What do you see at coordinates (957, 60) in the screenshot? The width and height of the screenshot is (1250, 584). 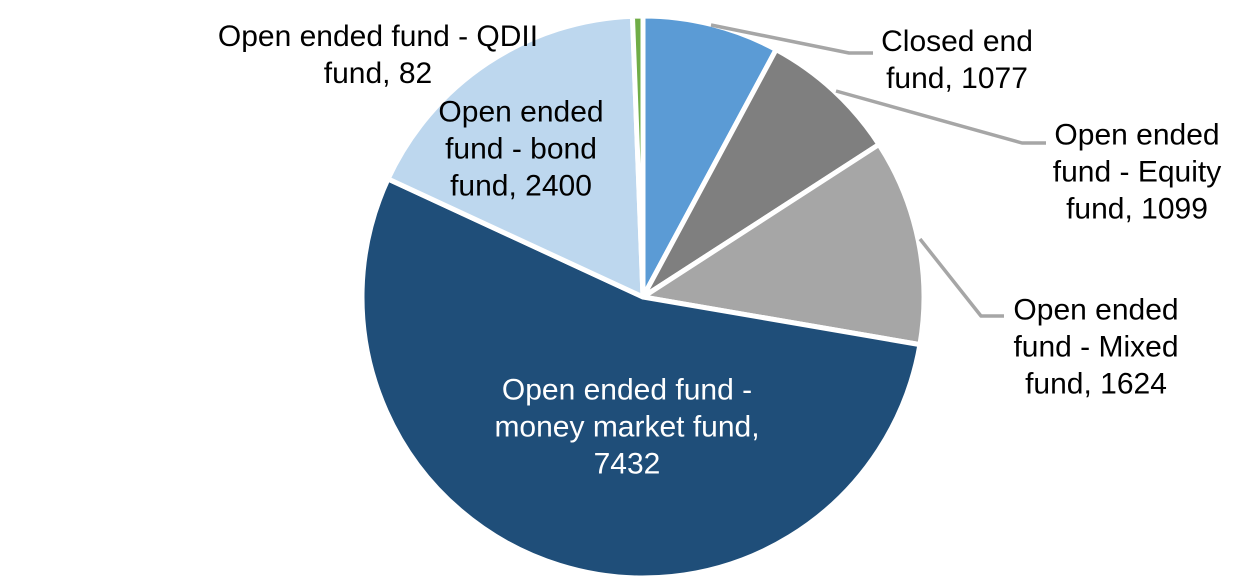 I see `data-label-closed-end-fund: Closed end fund, 1077` at bounding box center [957, 60].